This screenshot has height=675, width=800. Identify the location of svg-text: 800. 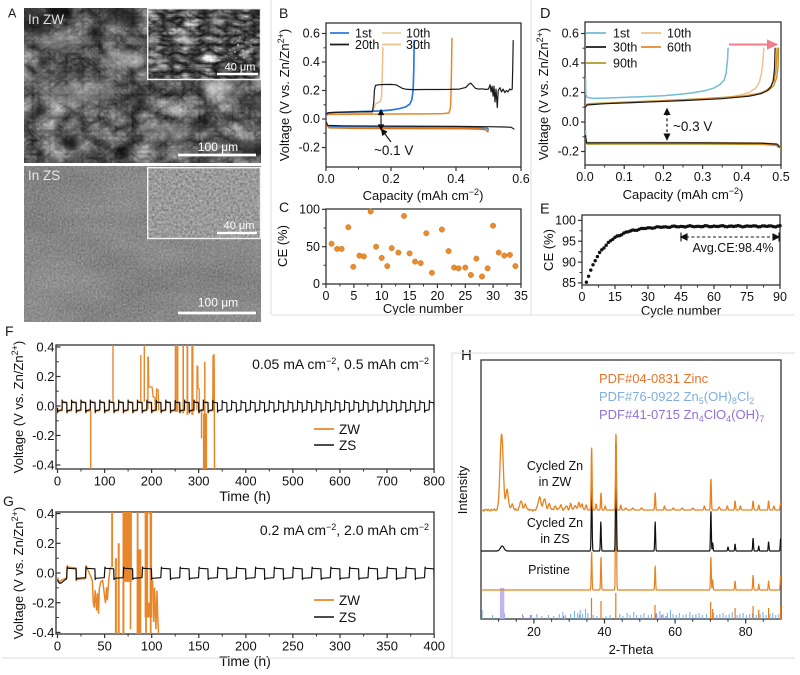
(434, 481).